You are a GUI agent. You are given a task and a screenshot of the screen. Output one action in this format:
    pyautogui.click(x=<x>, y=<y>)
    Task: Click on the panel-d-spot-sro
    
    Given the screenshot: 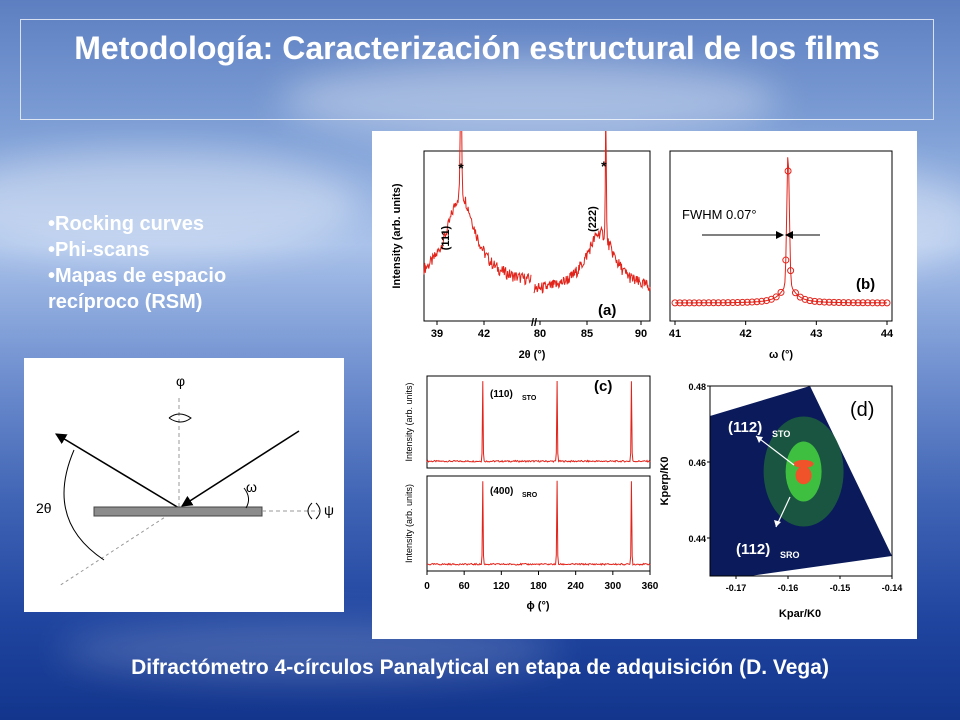 What is the action you would take?
    pyautogui.click(x=803, y=475)
    